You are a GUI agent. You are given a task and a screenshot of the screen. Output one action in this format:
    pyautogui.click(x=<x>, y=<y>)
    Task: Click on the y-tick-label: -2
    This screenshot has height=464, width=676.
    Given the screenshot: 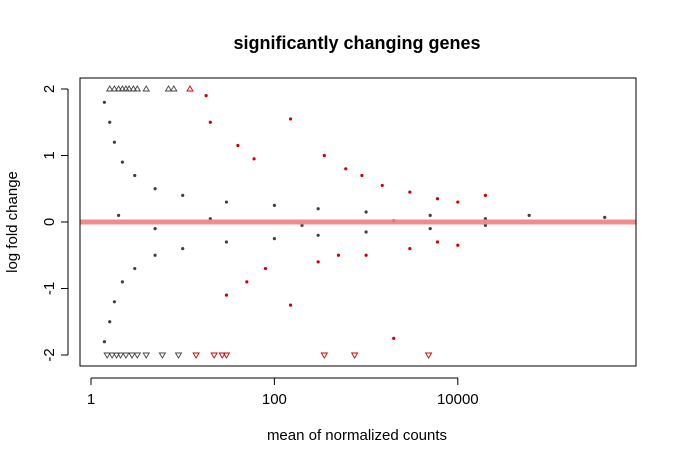 What is the action you would take?
    pyautogui.click(x=49, y=354)
    